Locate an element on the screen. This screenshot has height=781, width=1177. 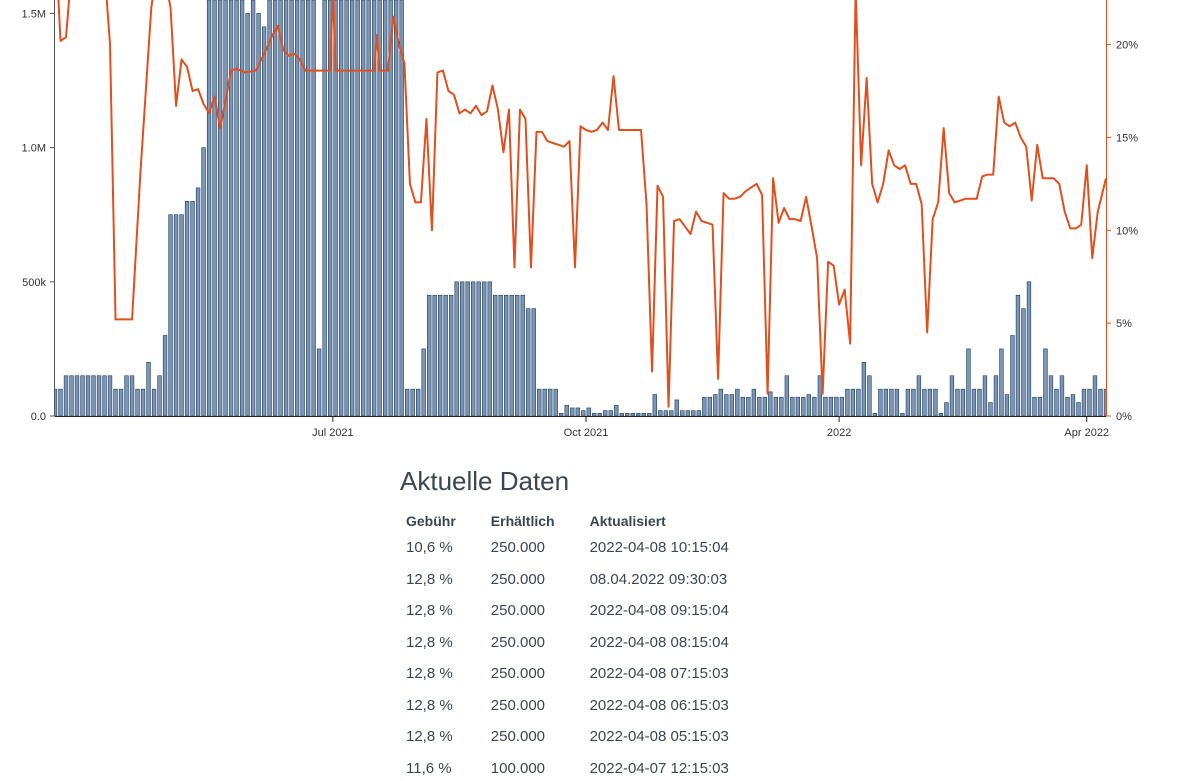
fee-cell: 11,6 % is located at coordinates (429, 768).